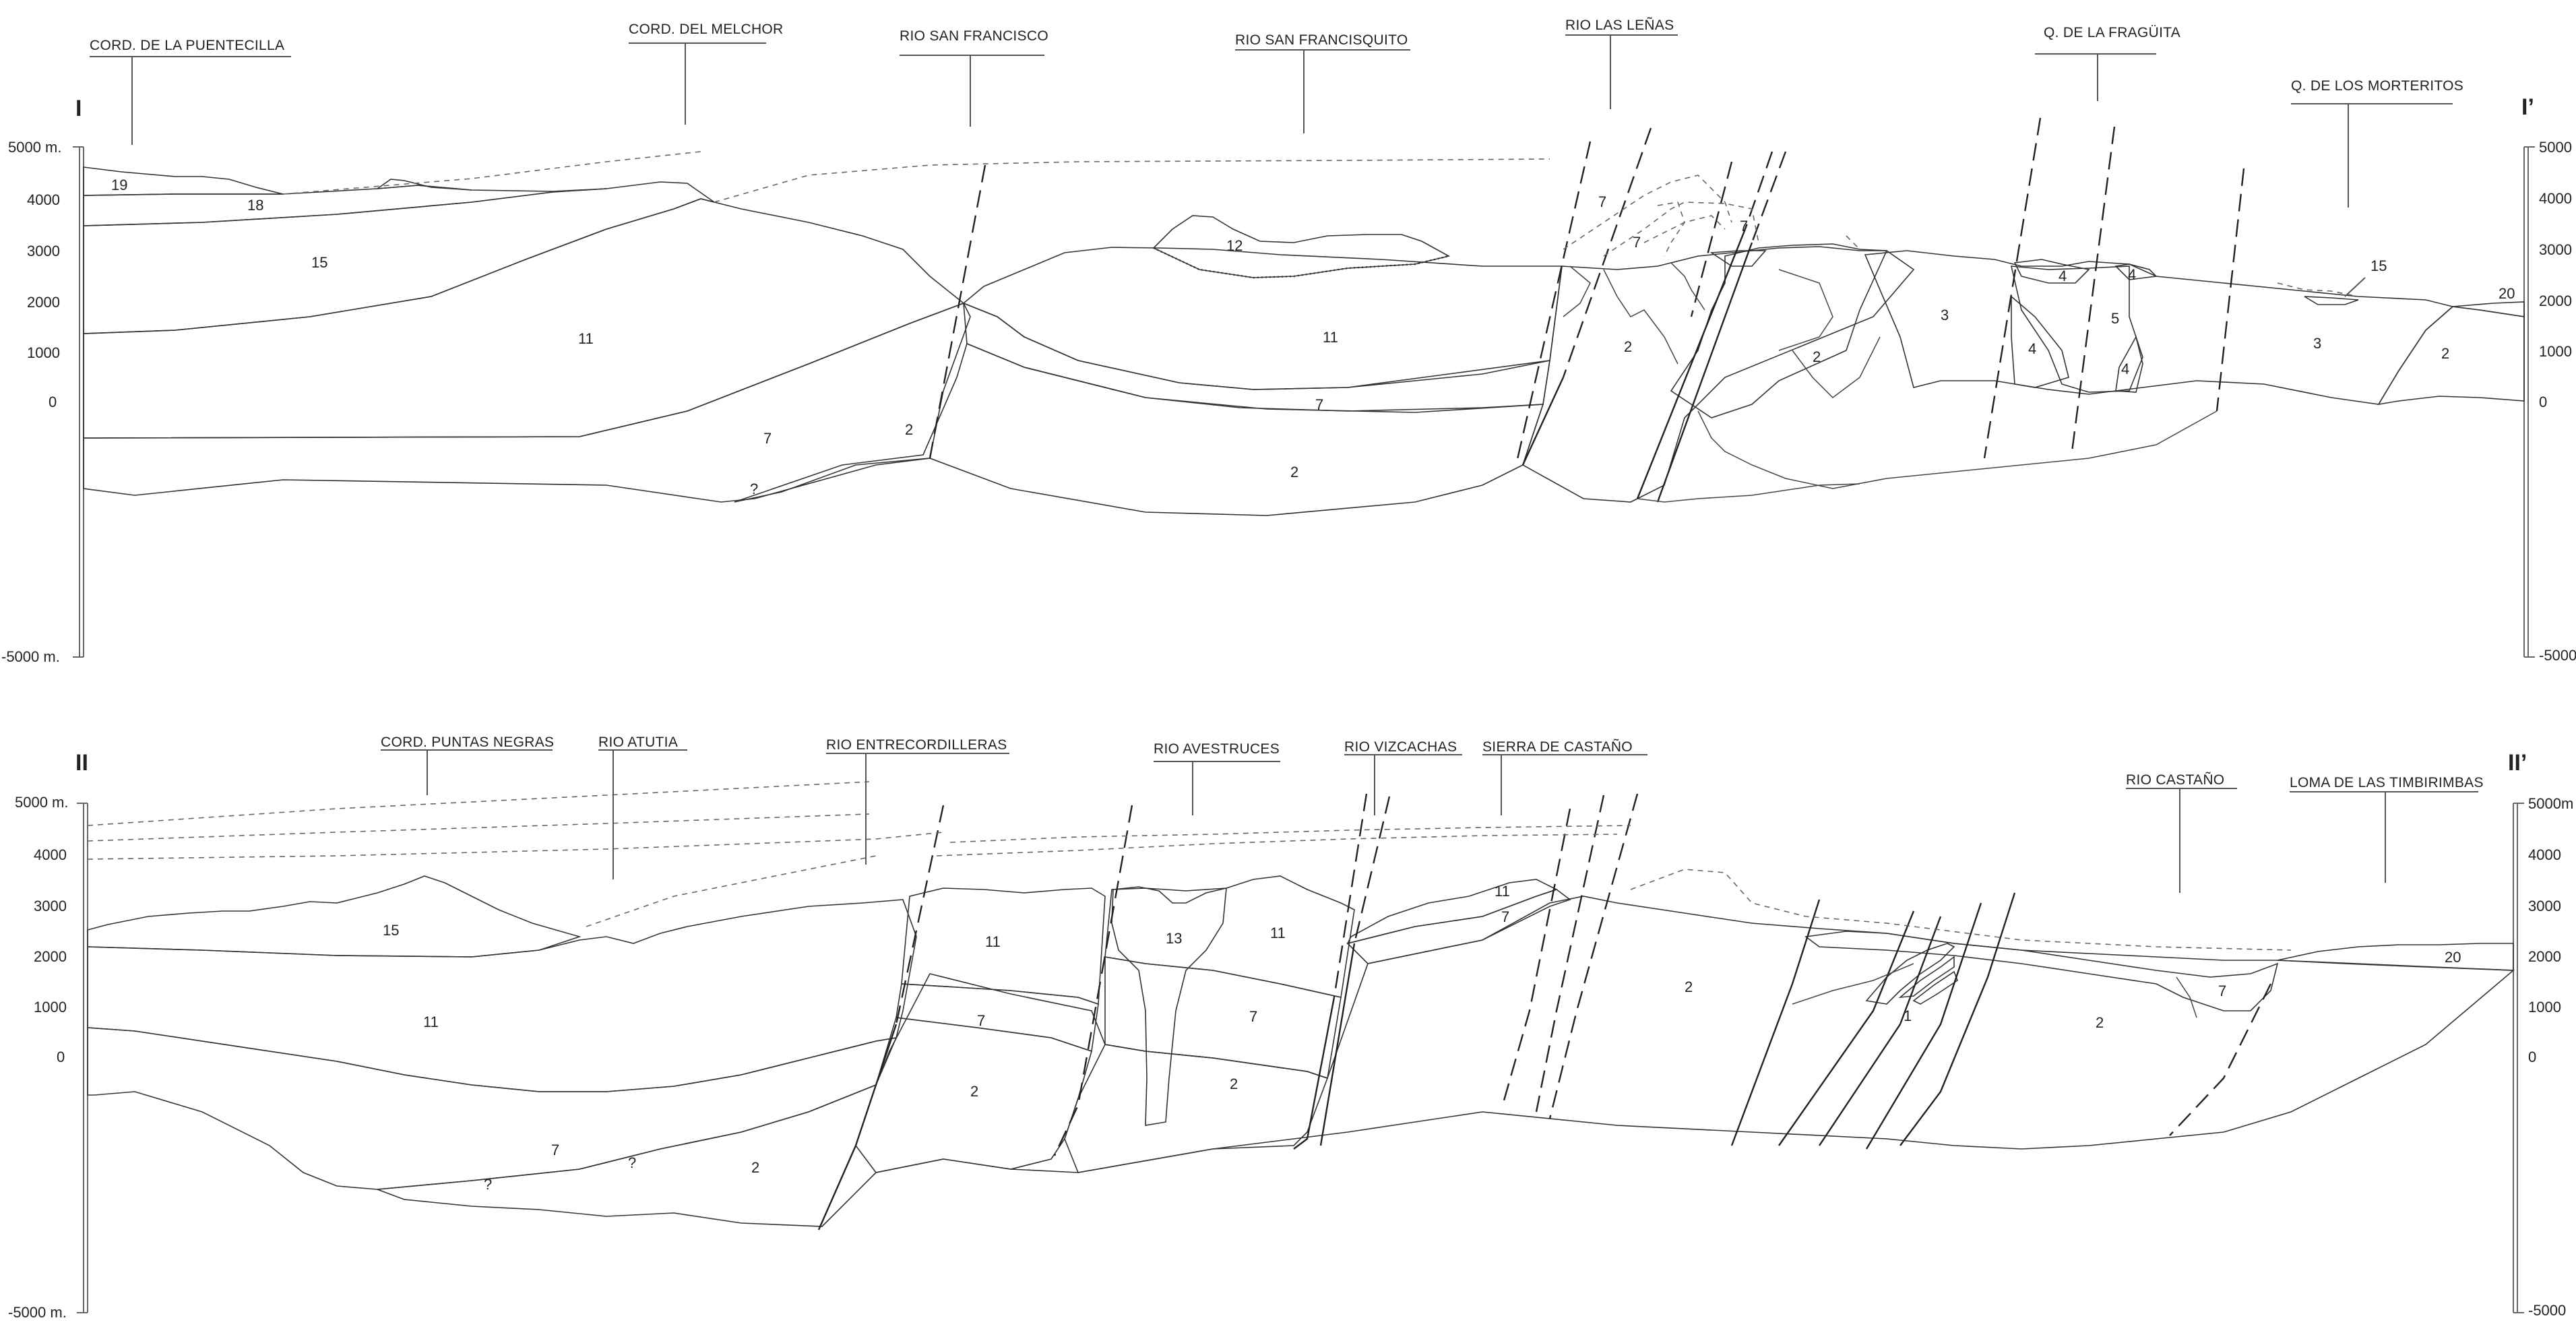  Describe the element at coordinates (1452, 912) in the screenshot. I see `unit-11-east` at that location.